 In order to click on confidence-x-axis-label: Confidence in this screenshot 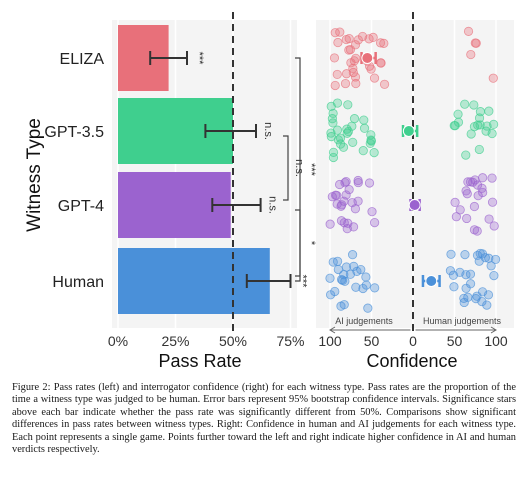, I will do `click(411, 361)`.